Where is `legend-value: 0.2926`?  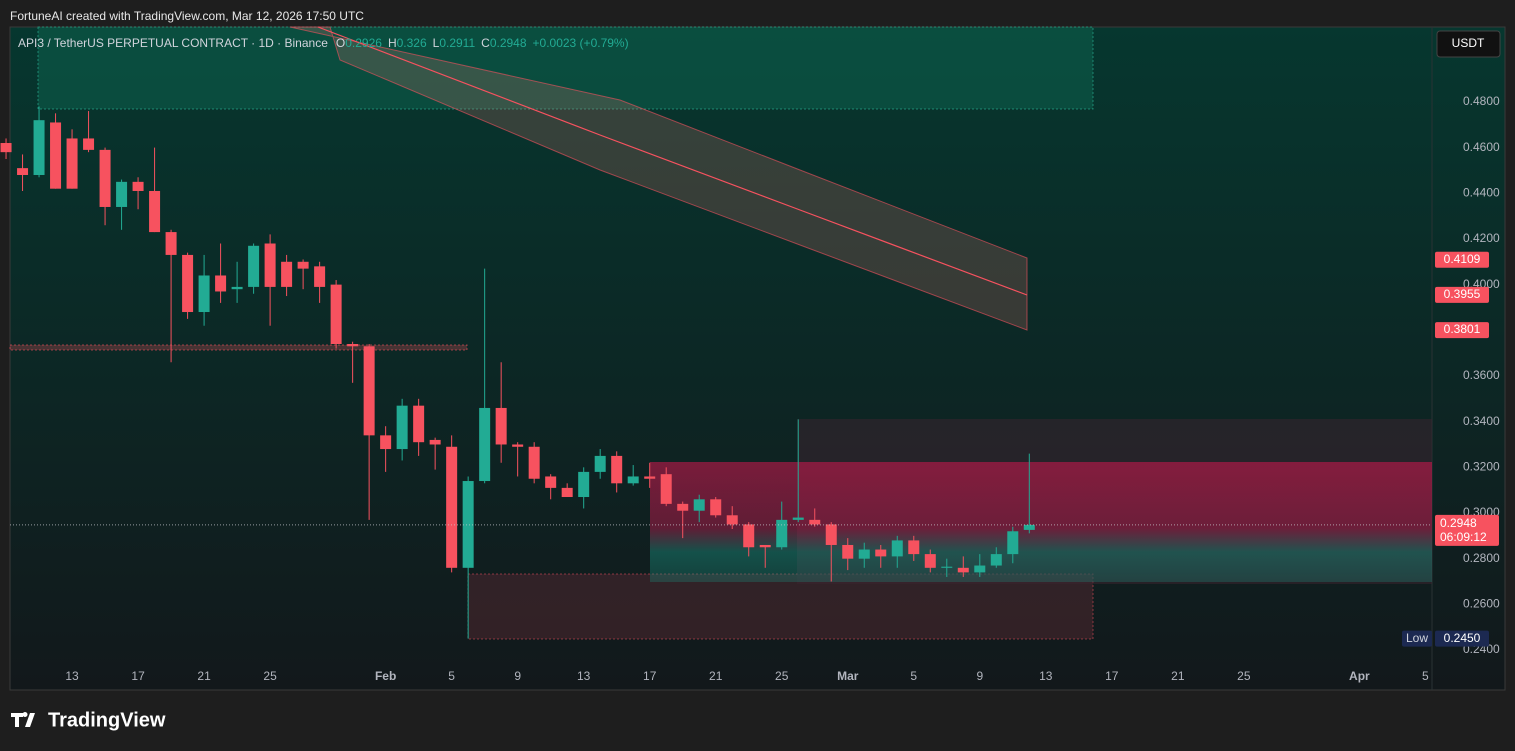
legend-value: 0.2926 is located at coordinates (363, 43).